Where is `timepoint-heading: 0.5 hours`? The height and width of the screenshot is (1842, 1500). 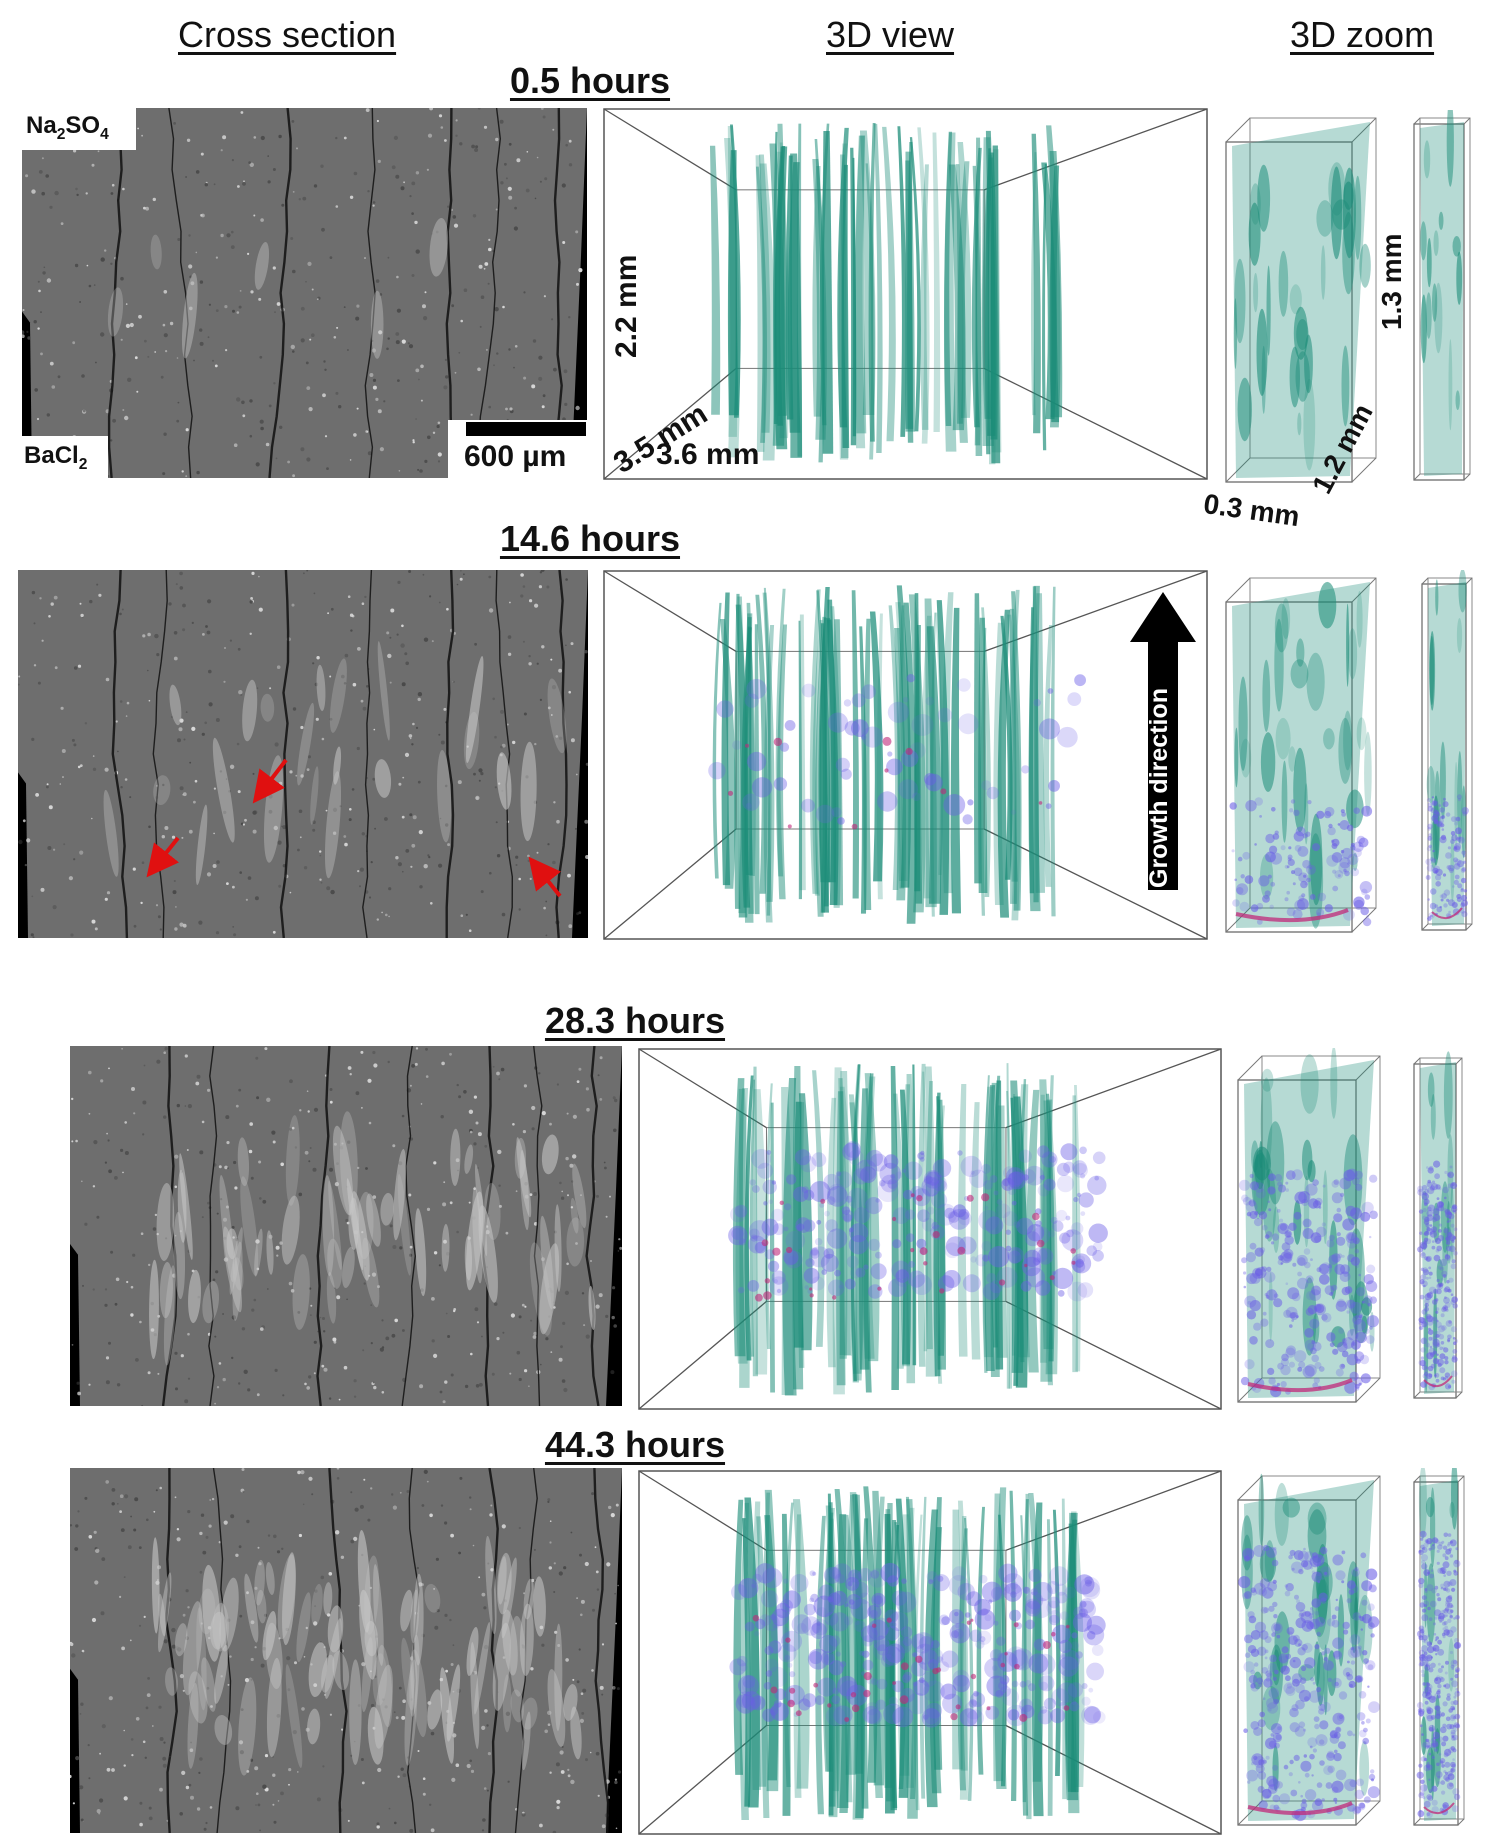 timepoint-heading: 0.5 hours is located at coordinates (590, 80).